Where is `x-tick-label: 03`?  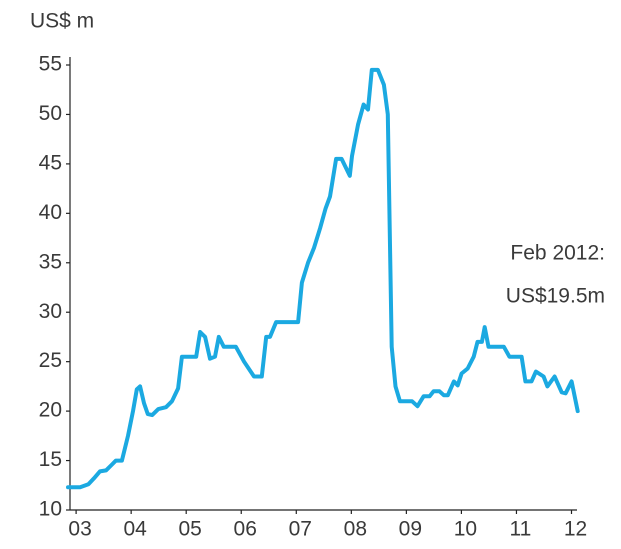 x-tick-label: 03 is located at coordinates (79, 529).